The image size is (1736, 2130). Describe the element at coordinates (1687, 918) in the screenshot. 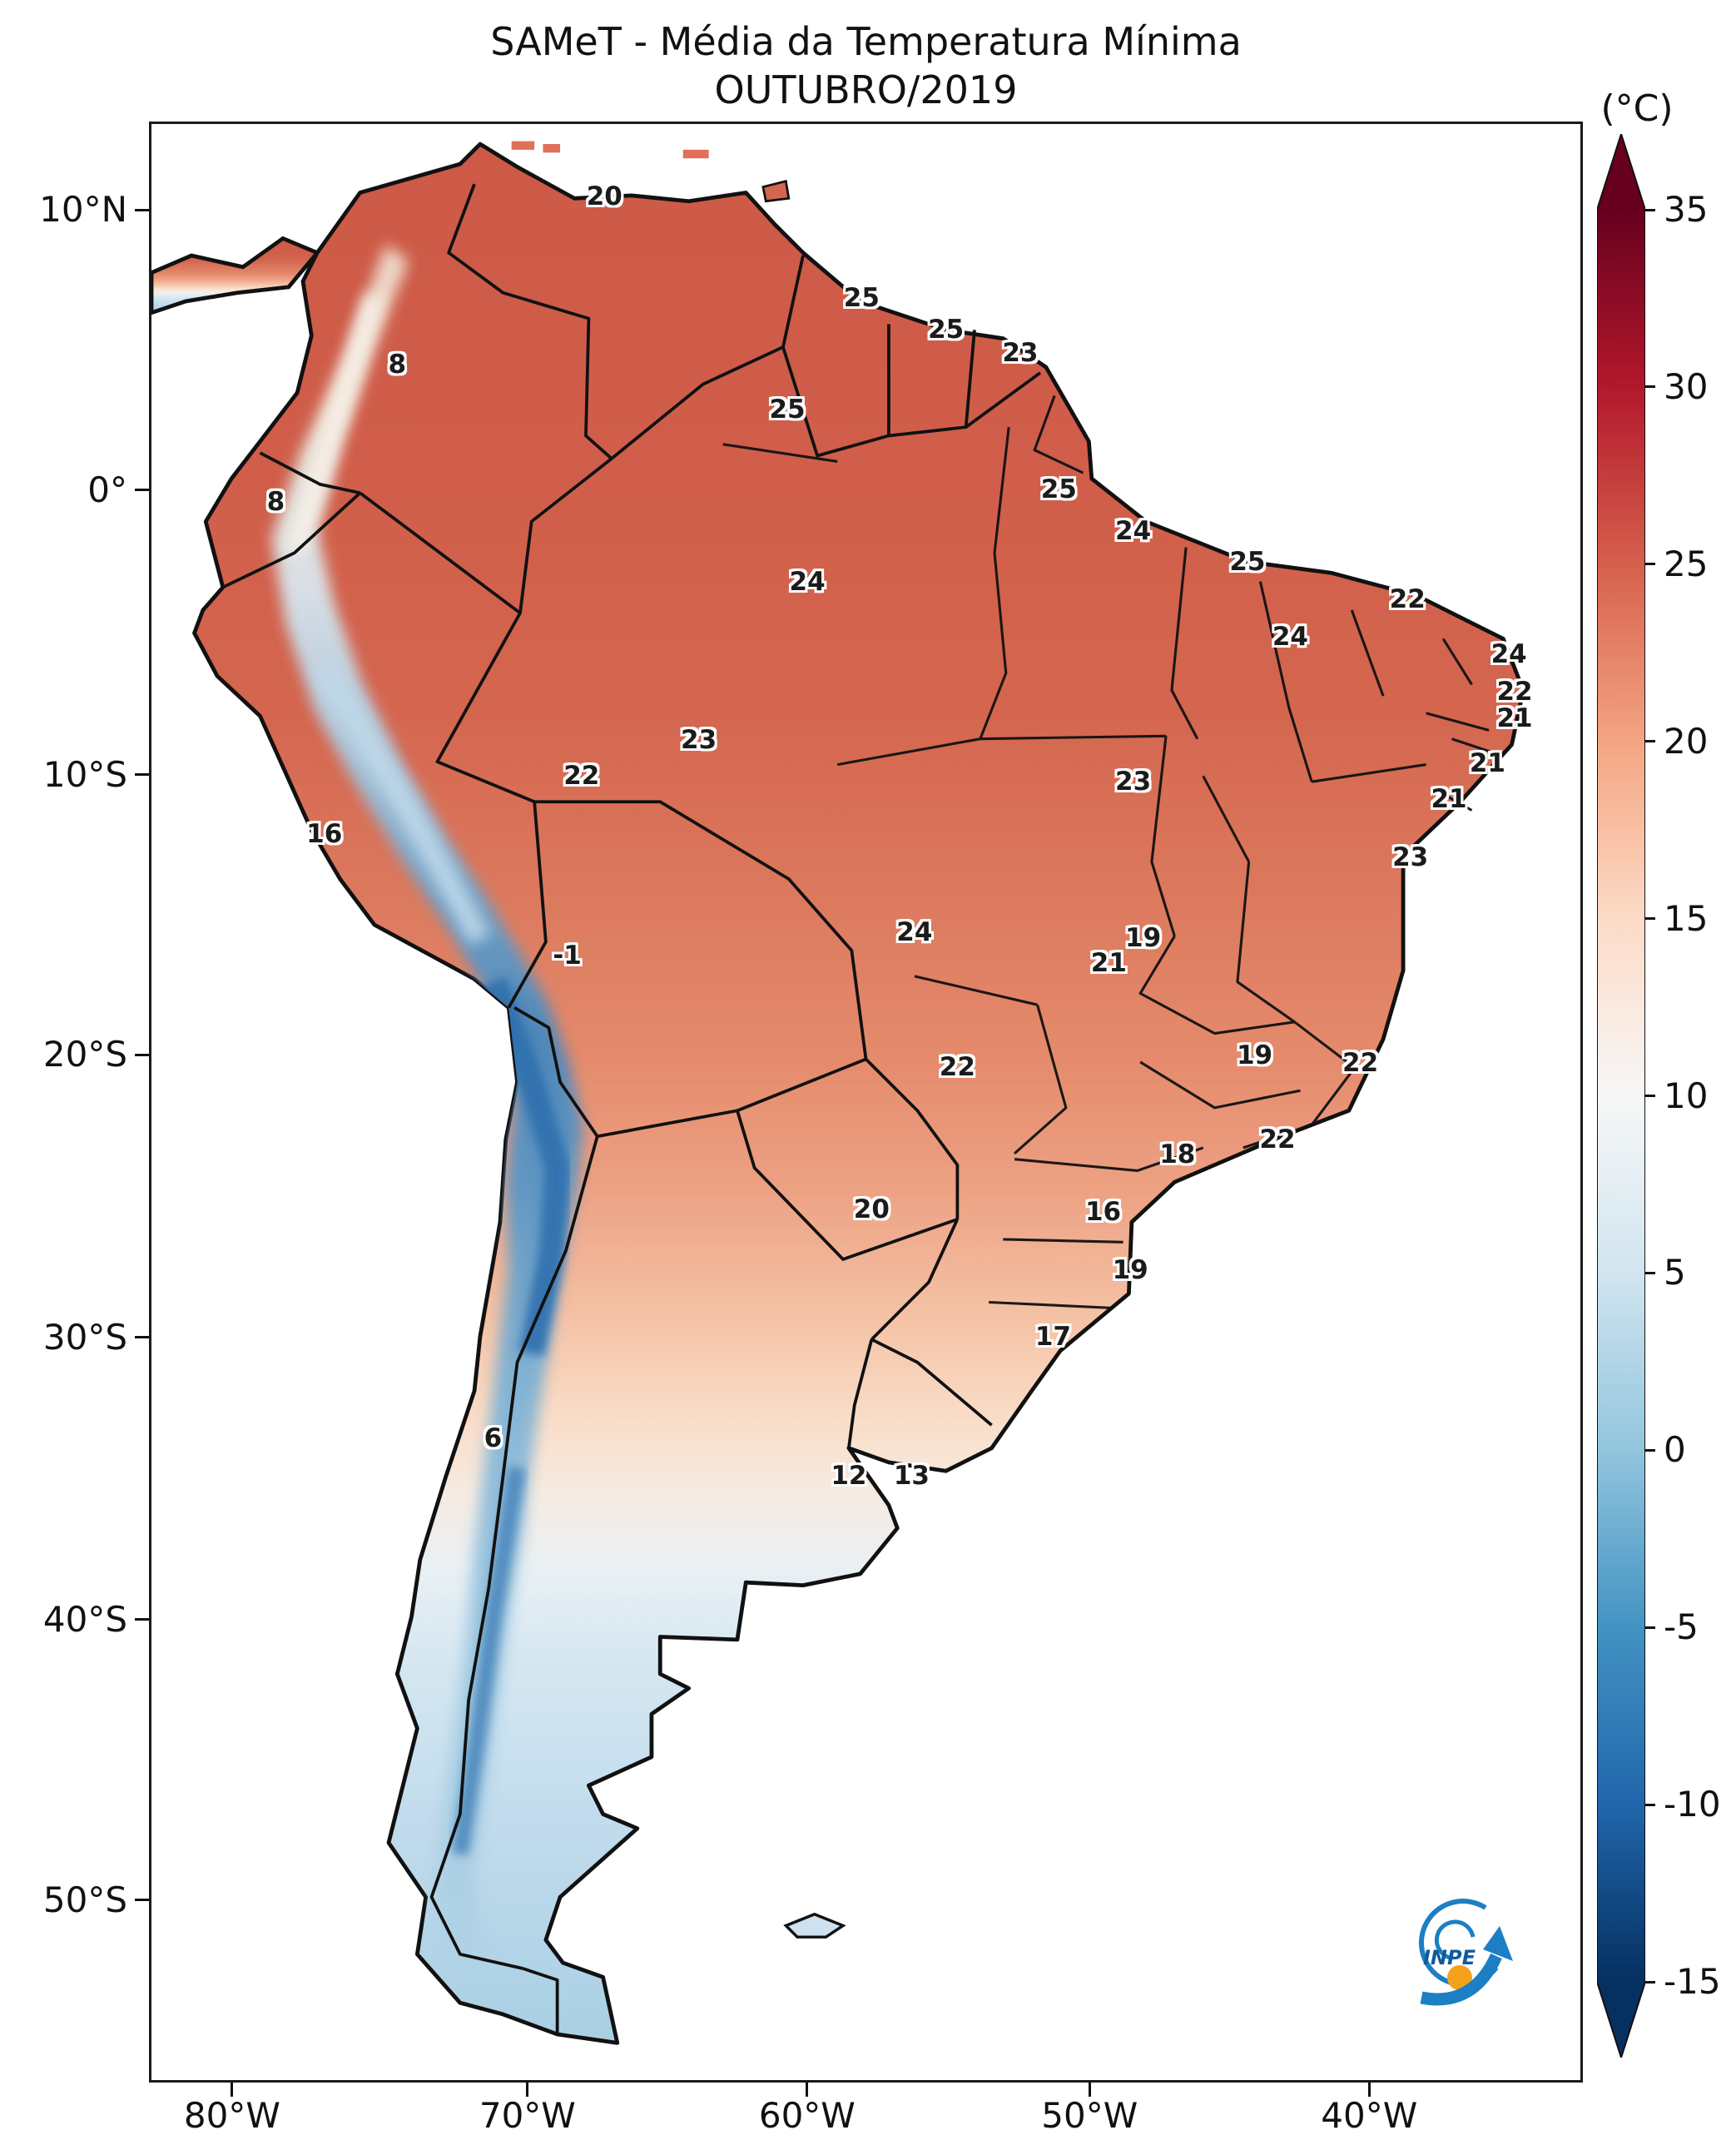

I see `colorbar-tick-label: 15` at that location.